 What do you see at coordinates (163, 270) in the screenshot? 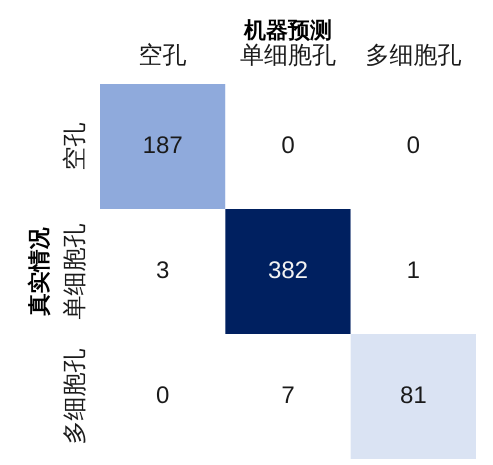
I see `data-label: 3` at bounding box center [163, 270].